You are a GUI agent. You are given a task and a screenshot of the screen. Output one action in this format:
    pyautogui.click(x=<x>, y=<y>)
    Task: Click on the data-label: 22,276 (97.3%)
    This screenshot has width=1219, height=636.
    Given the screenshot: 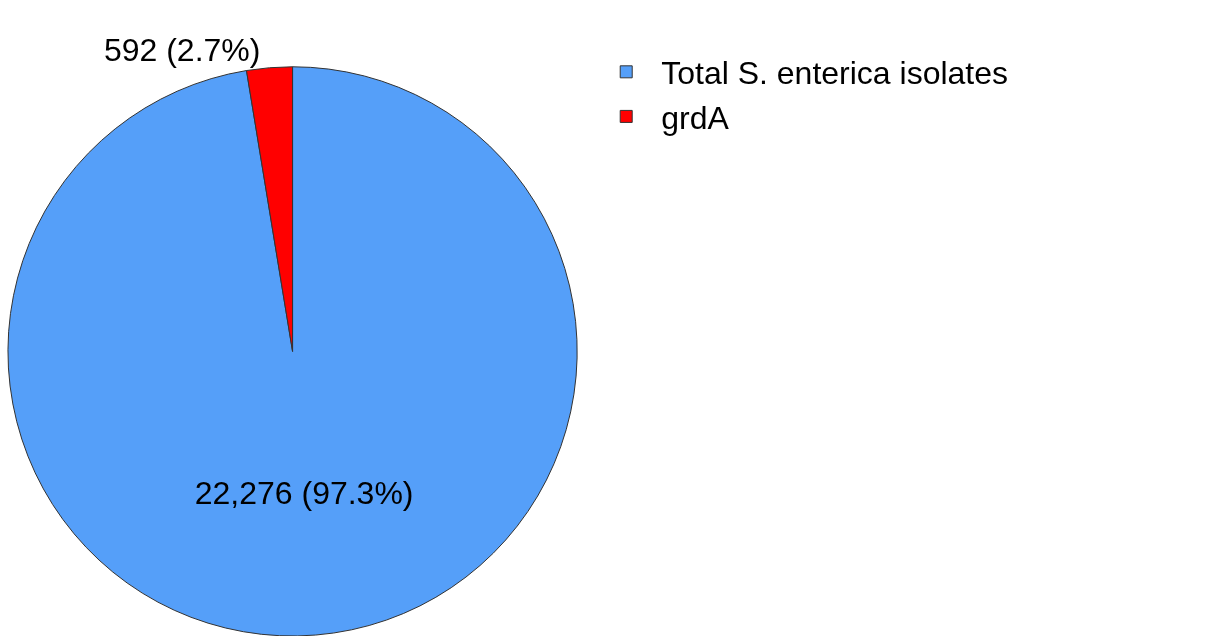 What is the action you would take?
    pyautogui.click(x=304, y=493)
    